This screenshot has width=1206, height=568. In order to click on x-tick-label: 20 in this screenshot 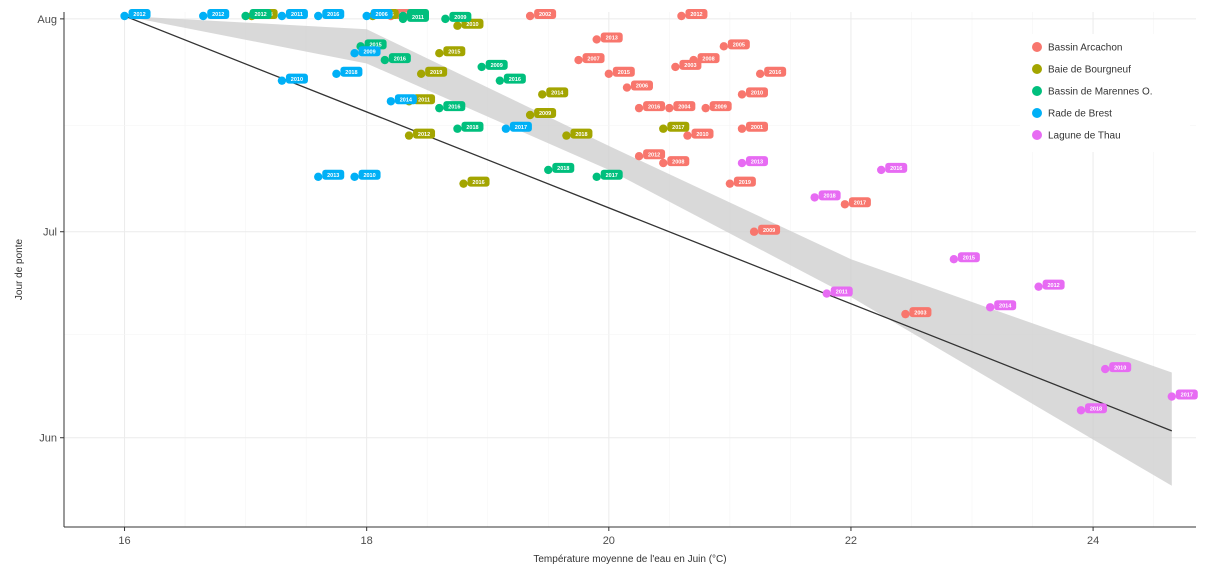, I will do `click(609, 541)`.